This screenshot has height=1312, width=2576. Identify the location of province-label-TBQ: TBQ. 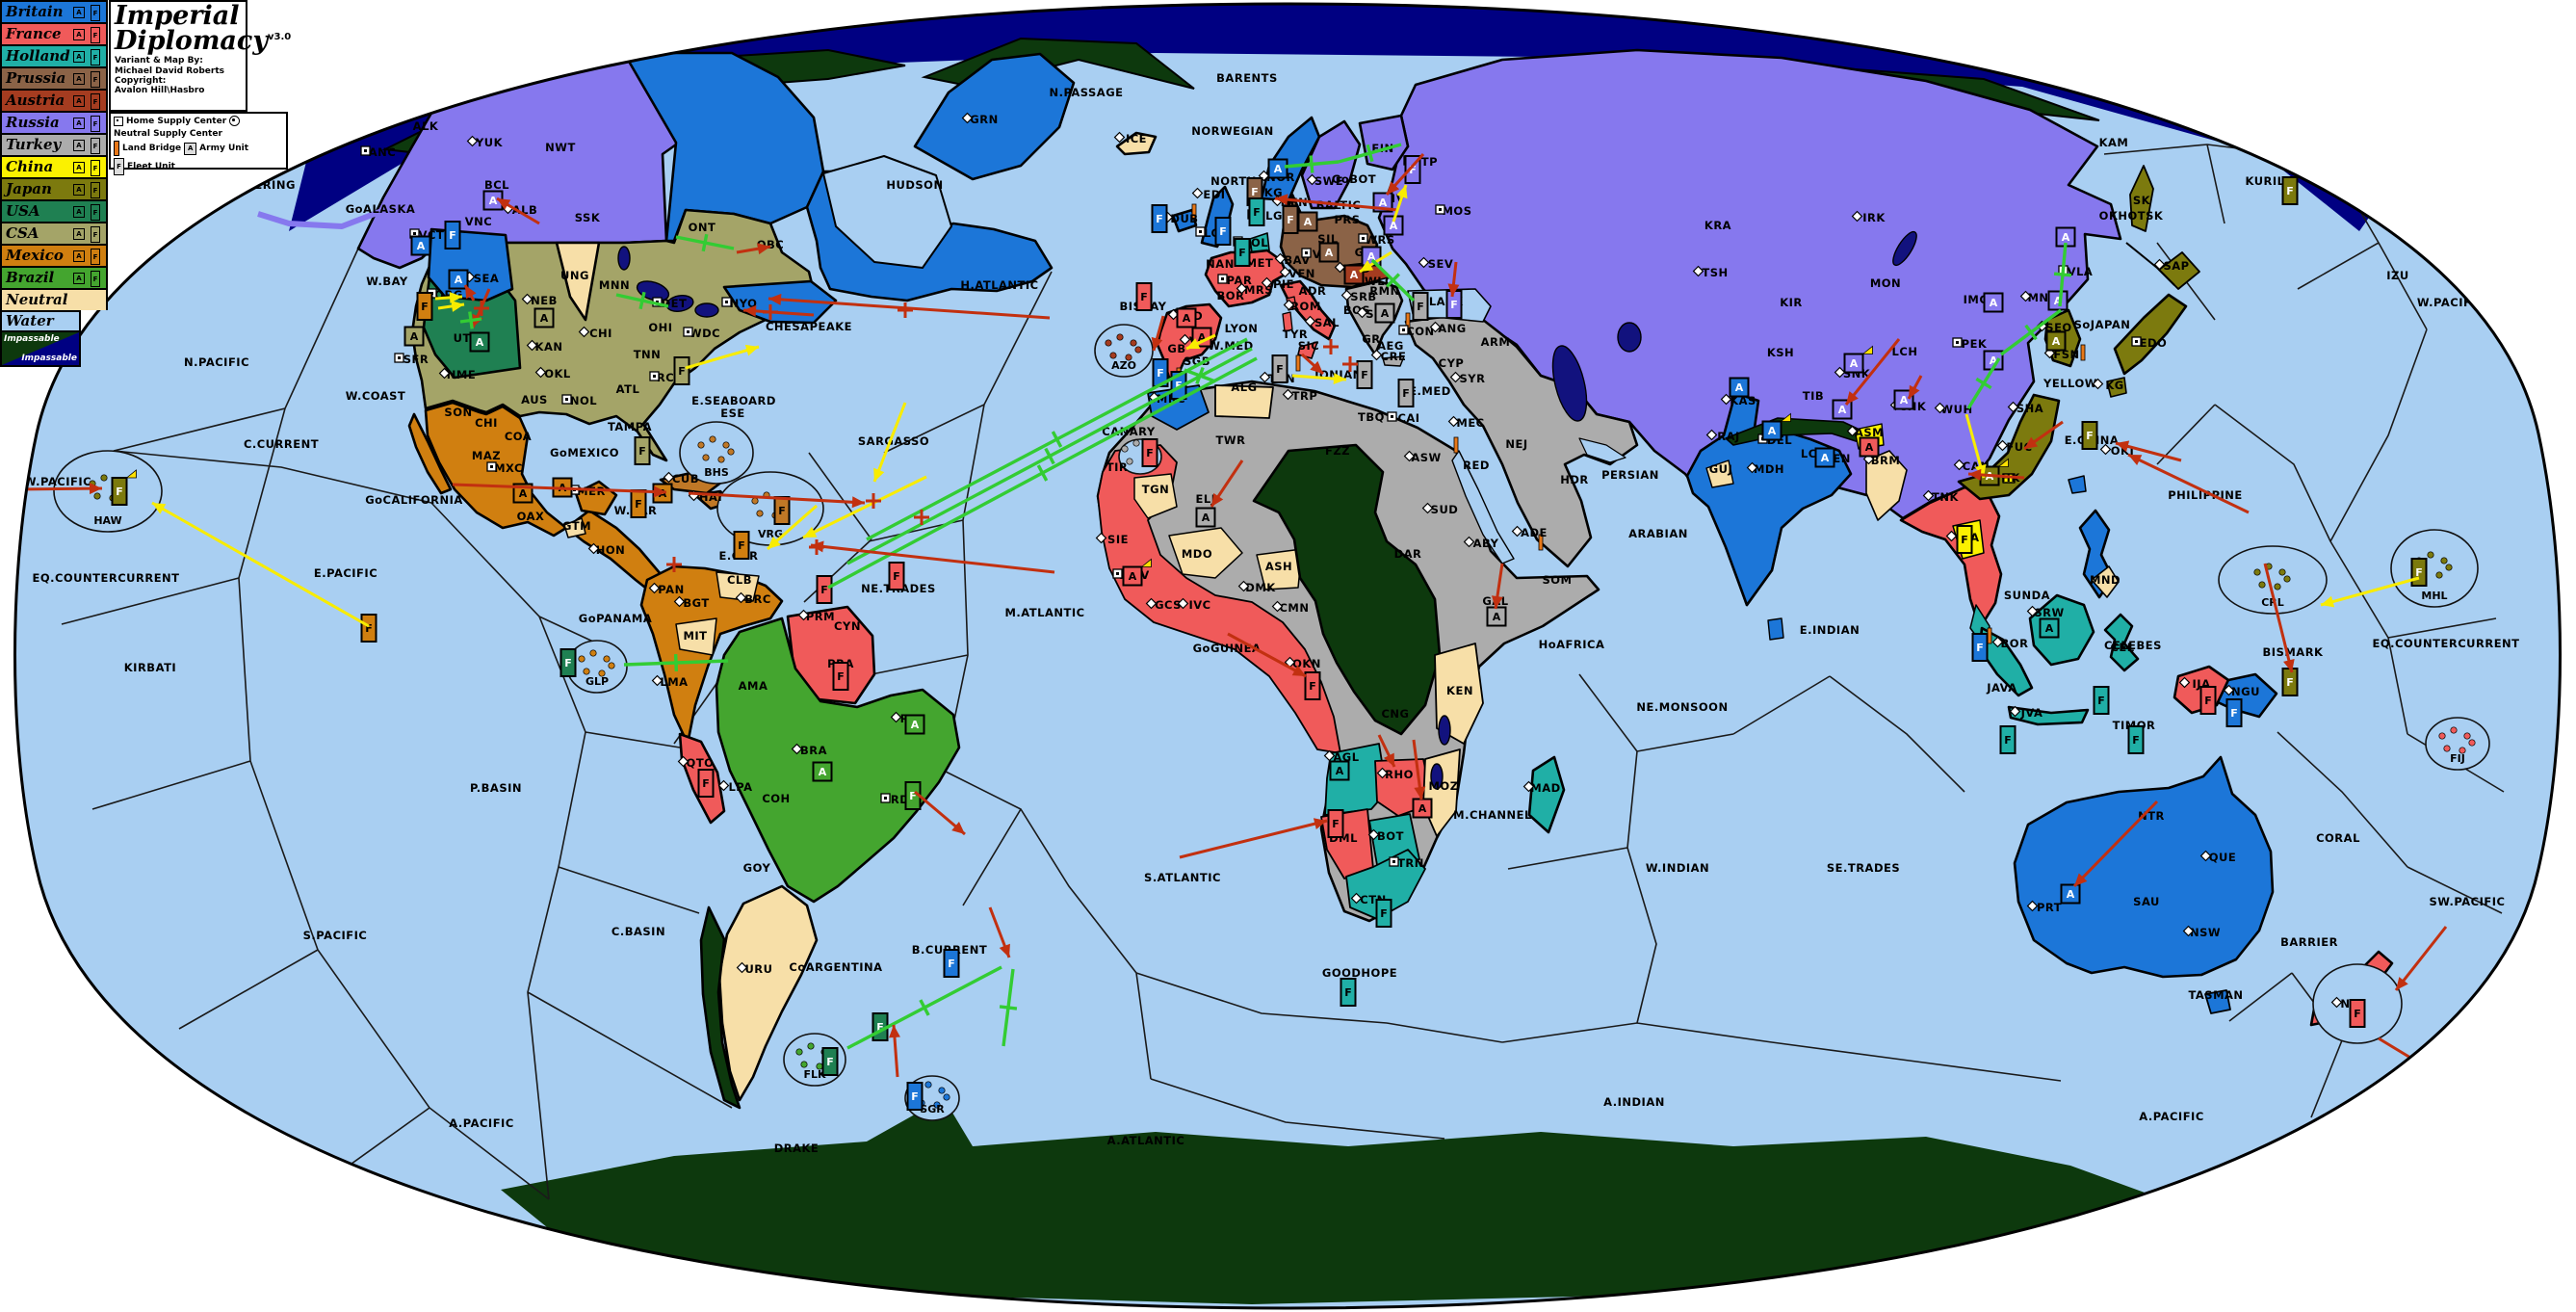
(1371, 417).